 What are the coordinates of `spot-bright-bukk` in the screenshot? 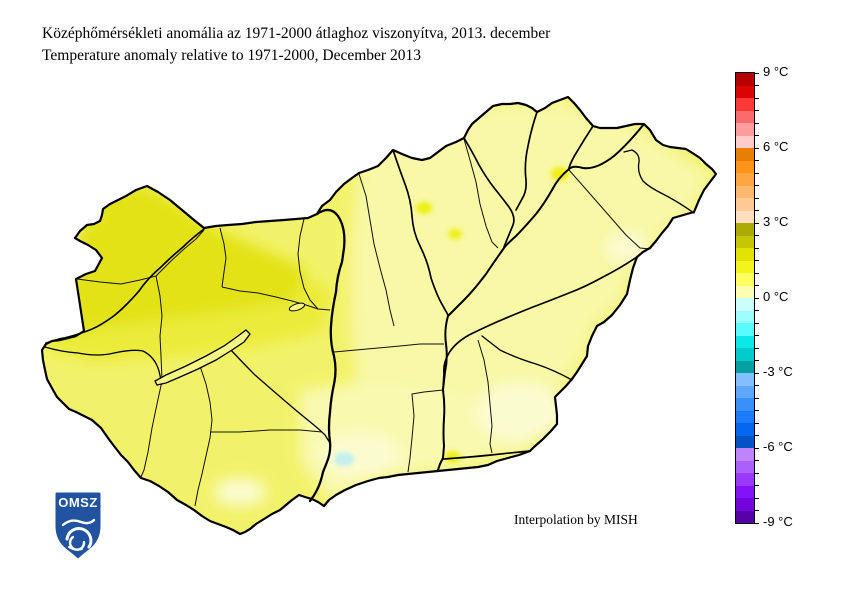 It's located at (455, 234).